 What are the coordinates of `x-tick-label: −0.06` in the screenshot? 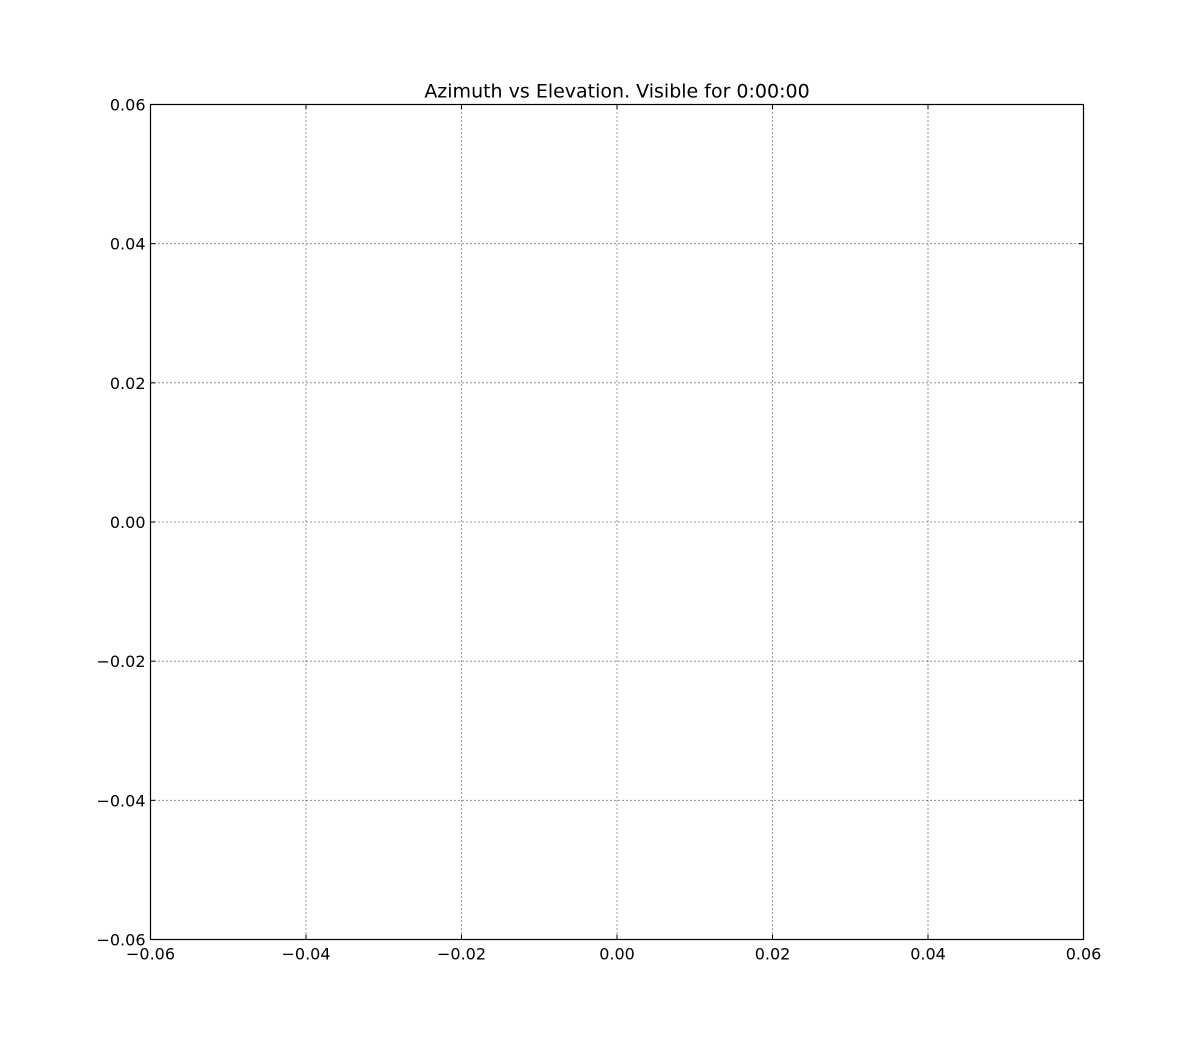 It's located at (150, 954).